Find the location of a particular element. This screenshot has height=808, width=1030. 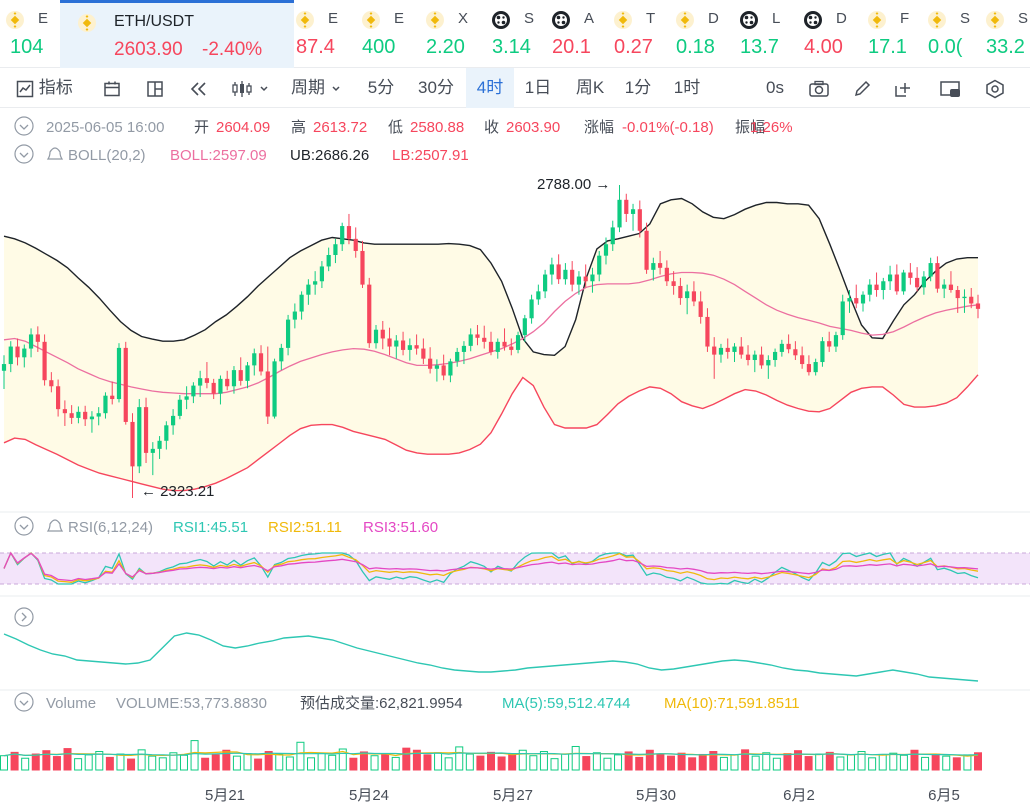

chart-toolbar: 指标 周期 5分 30分 4时 1日 周K 1分 1时 0s is located at coordinates (515, 88).